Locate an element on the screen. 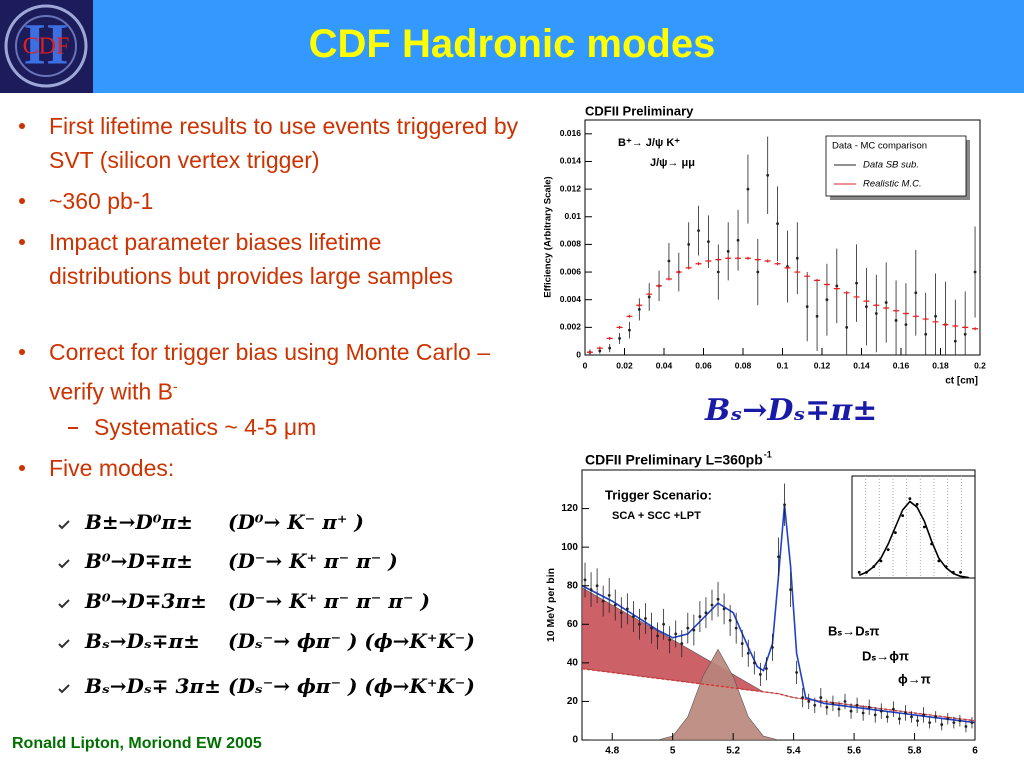 This screenshot has height=768, width=1024. annotation: Dₛ→ϕπ is located at coordinates (885, 655).